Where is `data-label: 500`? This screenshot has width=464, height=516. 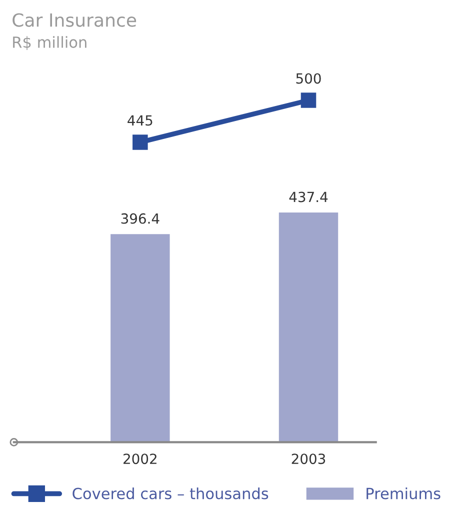
data-label: 500 is located at coordinates (308, 78).